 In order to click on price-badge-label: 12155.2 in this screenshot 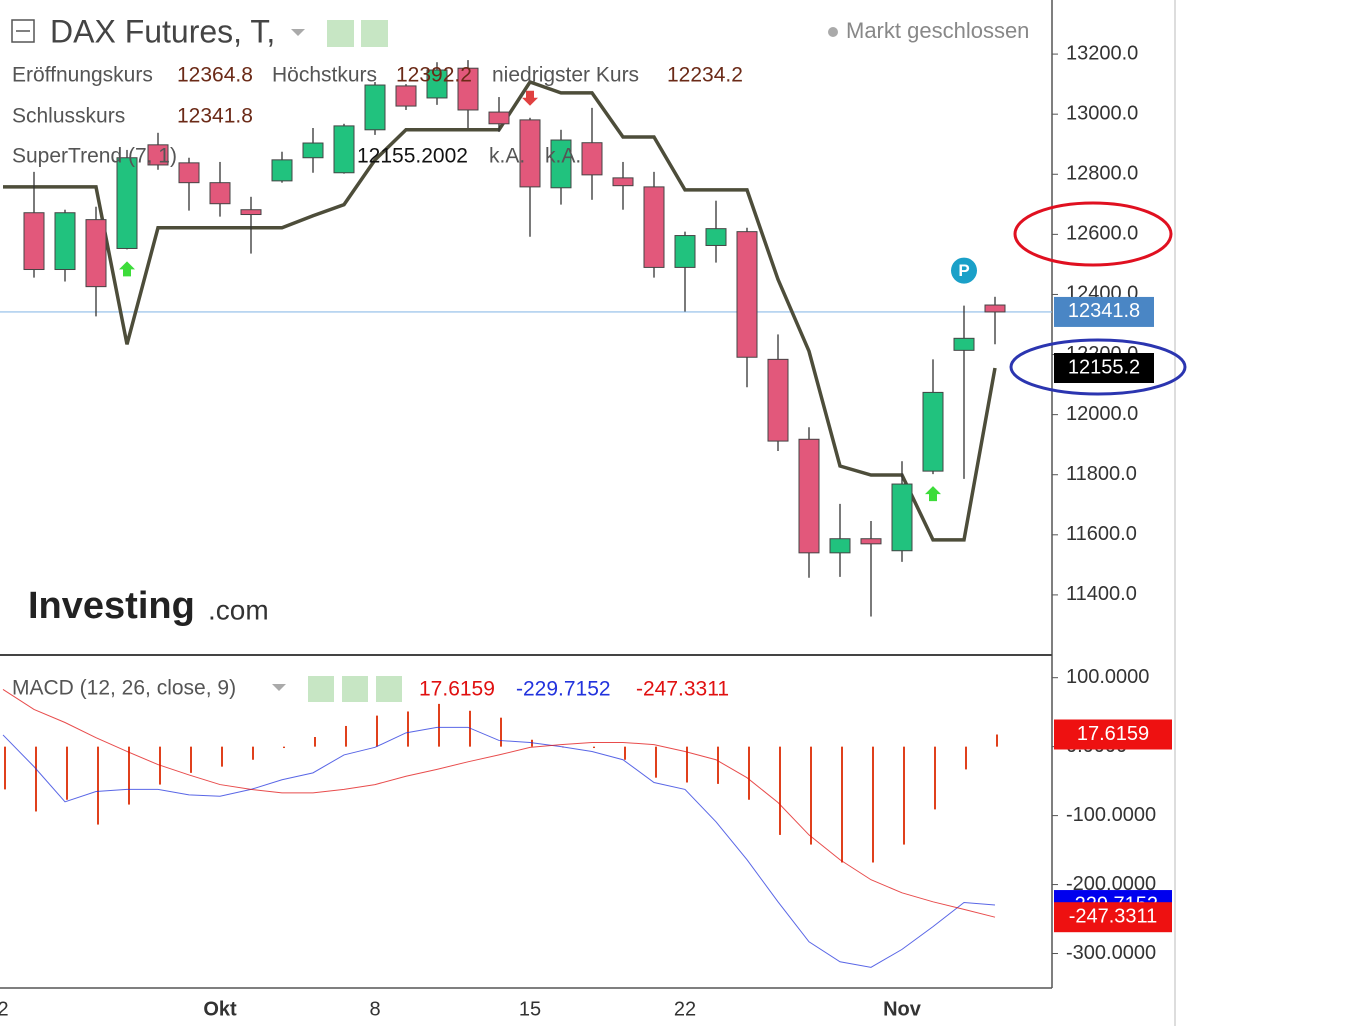, I will do `click(1104, 367)`.